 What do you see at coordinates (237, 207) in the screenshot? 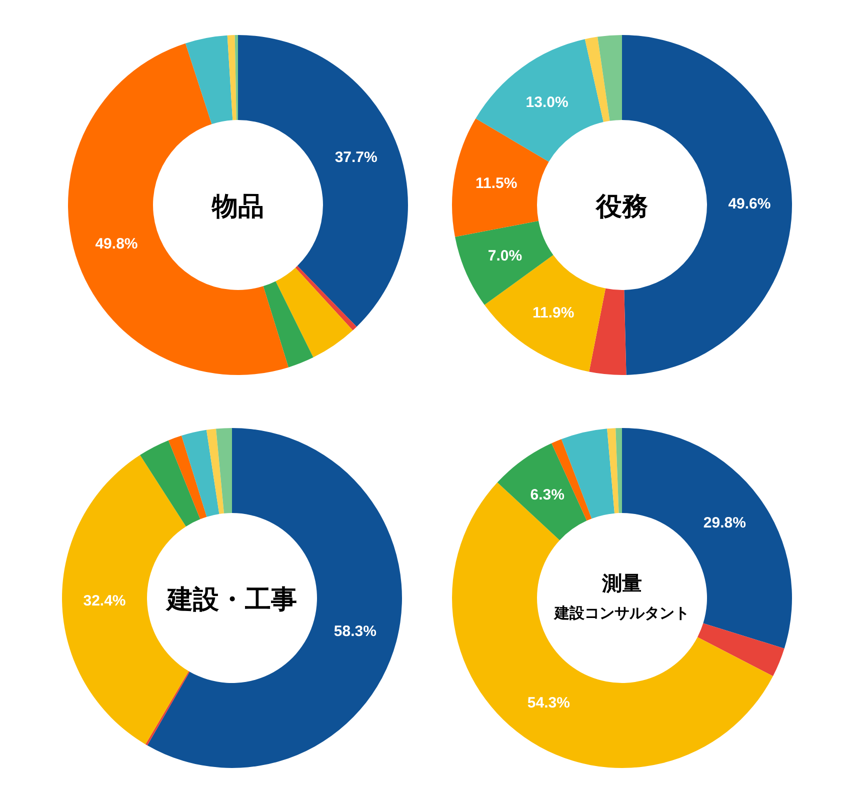
I see `text: 物品` at bounding box center [237, 207].